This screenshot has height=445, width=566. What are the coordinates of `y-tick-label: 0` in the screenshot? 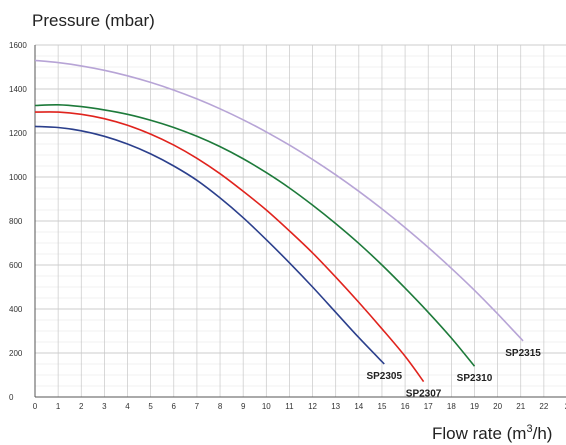 It's located at (11, 397).